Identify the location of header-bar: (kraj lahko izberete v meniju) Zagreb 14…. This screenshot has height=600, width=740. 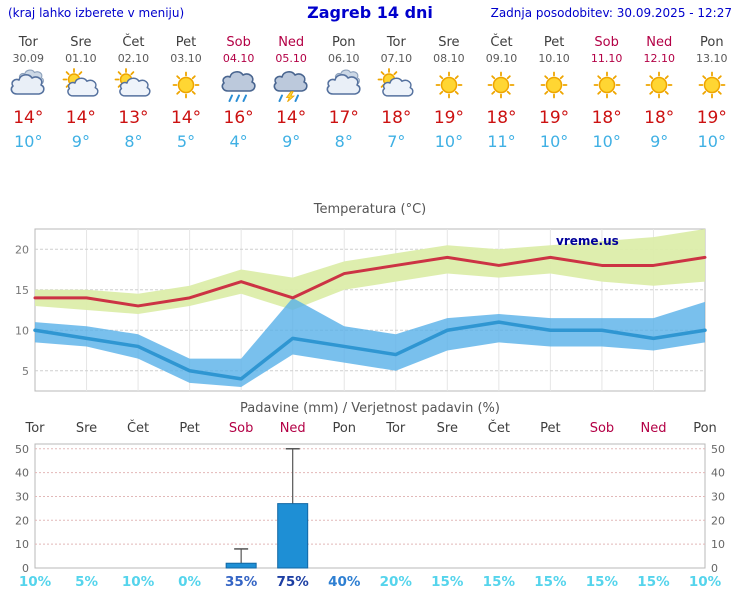
(370, 13).